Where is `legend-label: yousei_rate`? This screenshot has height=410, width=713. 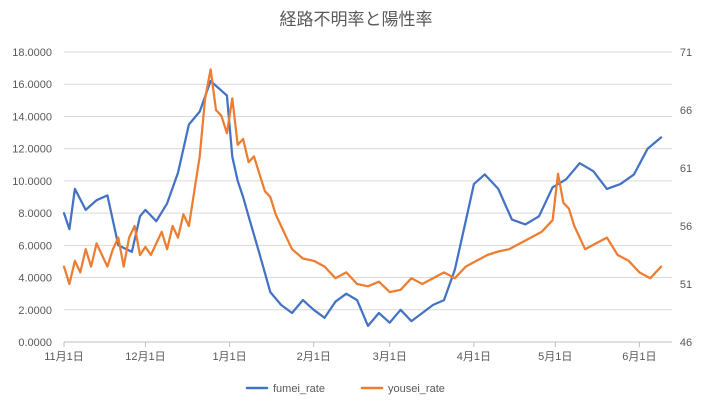
legend-label: yousei_rate is located at coordinates (416, 389).